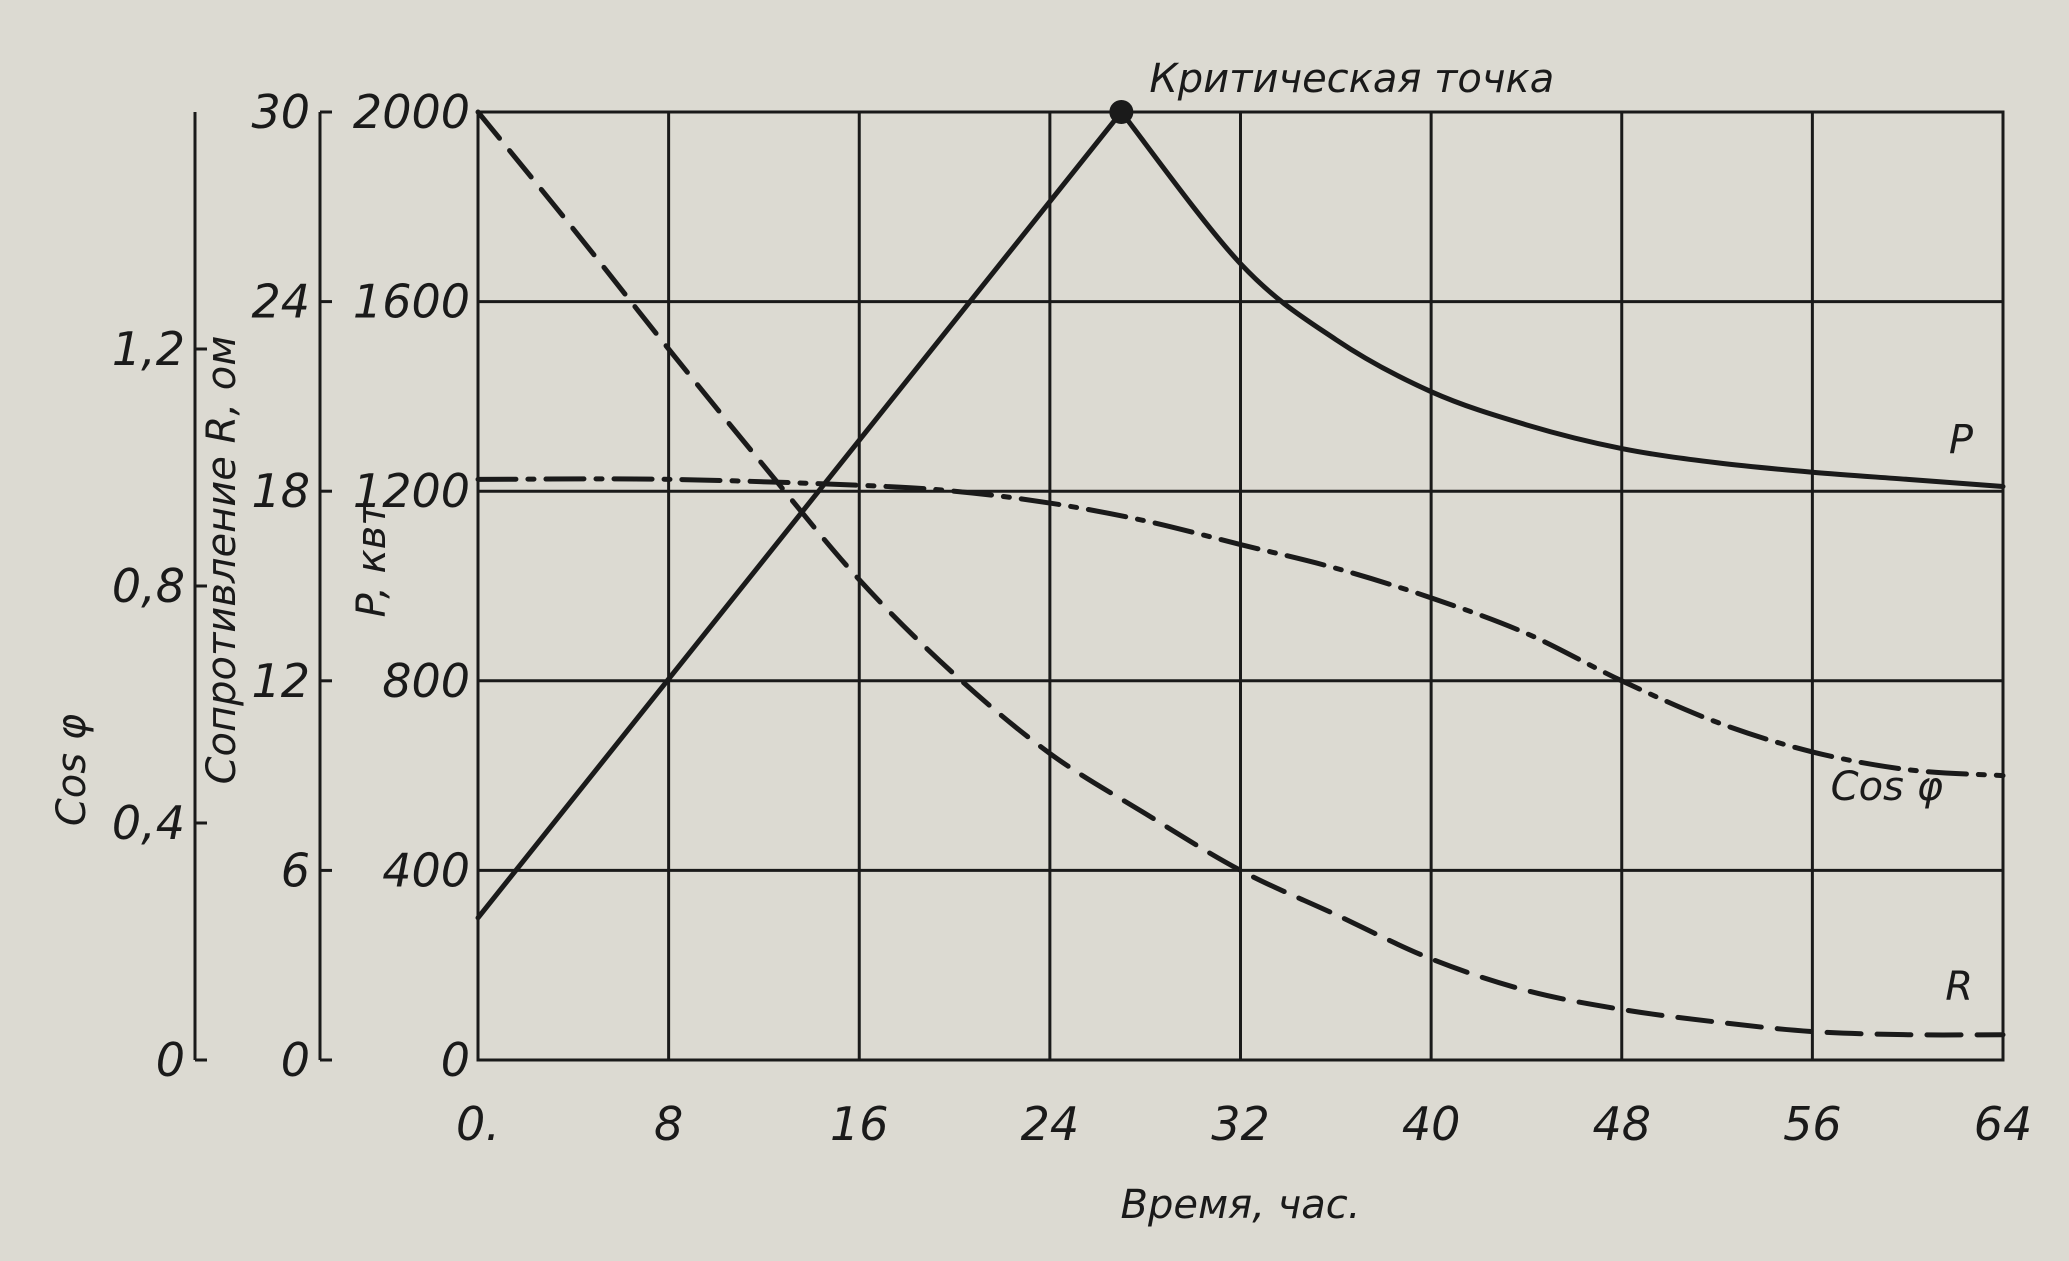  I want to click on power-tick-label: 2000, so click(411, 112).